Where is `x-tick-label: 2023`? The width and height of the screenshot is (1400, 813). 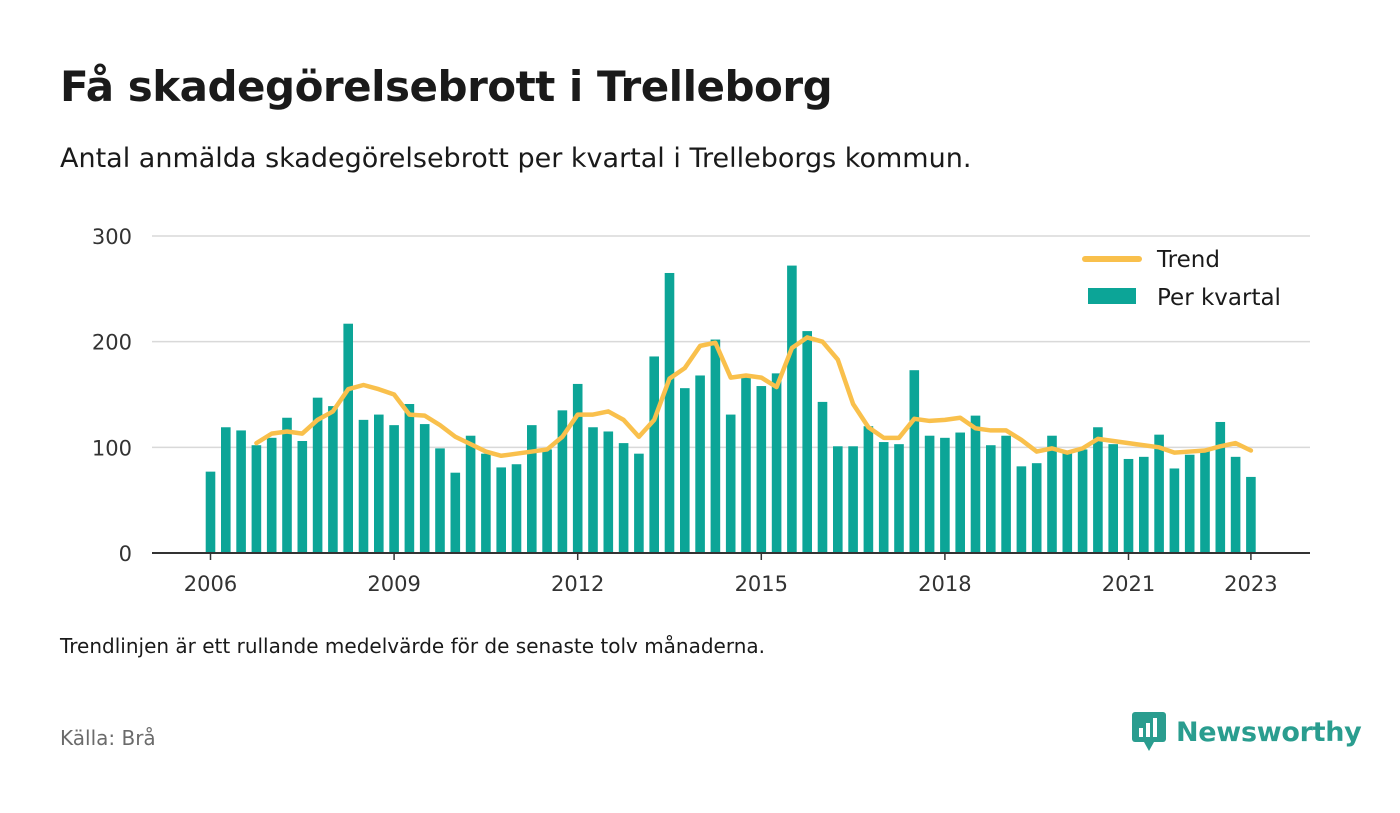
x-tick-label: 2023 is located at coordinates (1250, 584).